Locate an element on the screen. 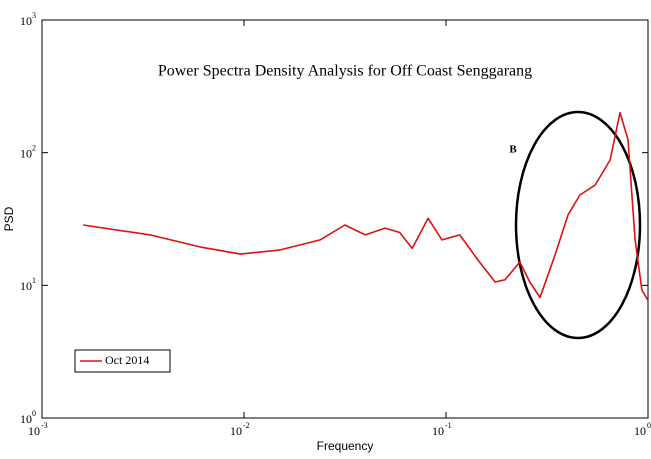 The width and height of the screenshot is (651, 459). annotation: B is located at coordinates (513, 150).